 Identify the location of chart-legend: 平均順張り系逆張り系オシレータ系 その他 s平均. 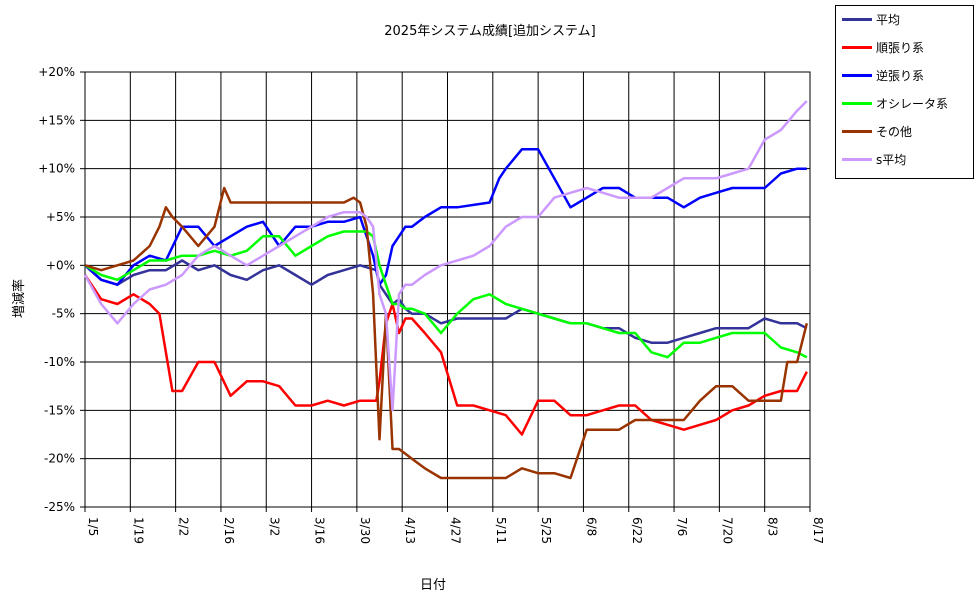
(904, 92).